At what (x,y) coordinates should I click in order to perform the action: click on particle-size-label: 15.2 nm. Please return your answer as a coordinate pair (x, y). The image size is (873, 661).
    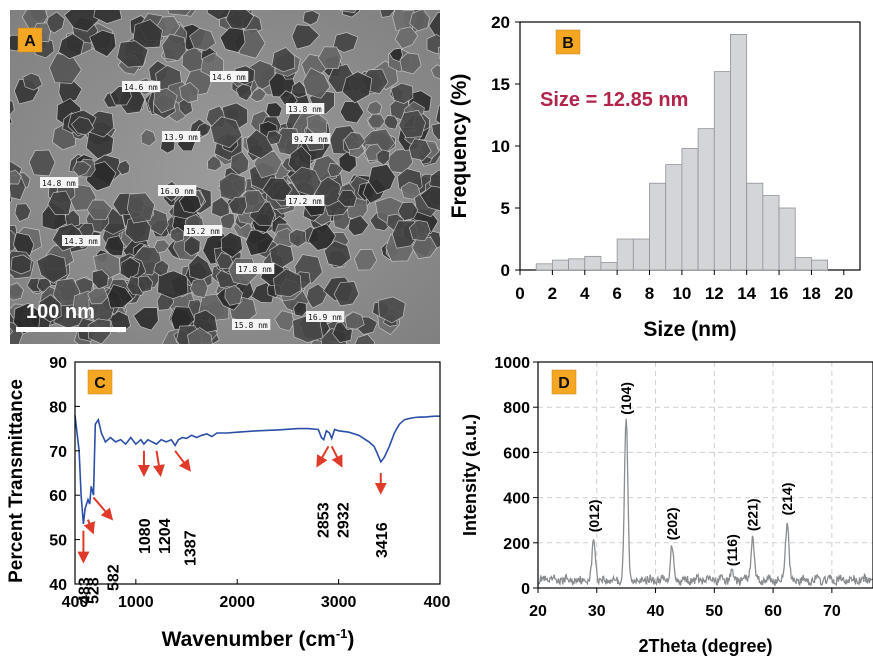
    Looking at the image, I should click on (203, 231).